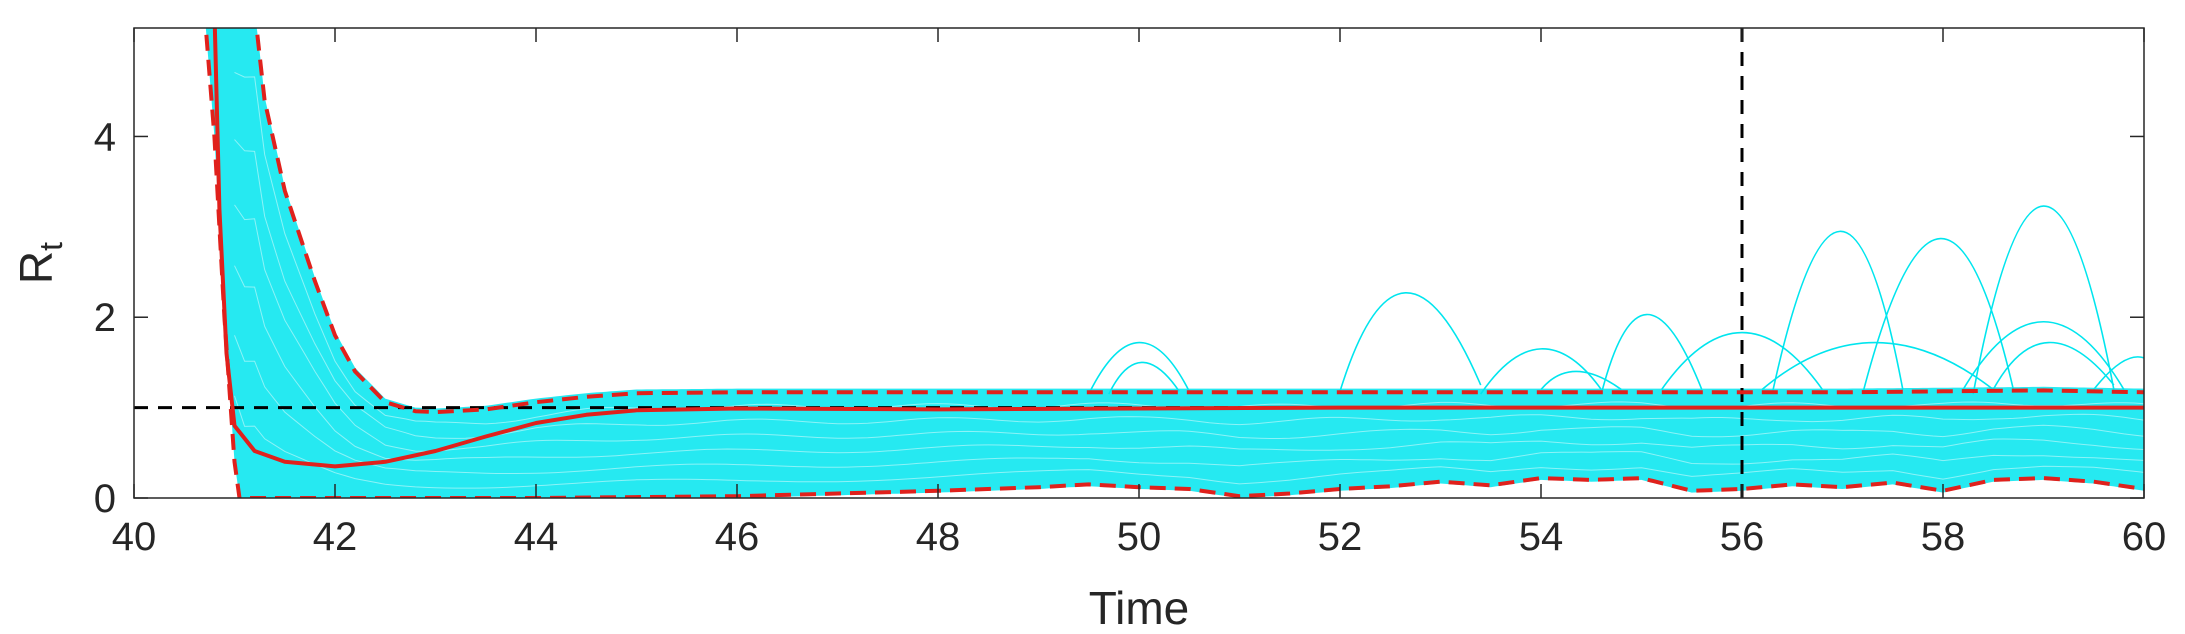 Image resolution: width=2185 pixels, height=634 pixels. I want to click on x-tick-label: 40, so click(134, 537).